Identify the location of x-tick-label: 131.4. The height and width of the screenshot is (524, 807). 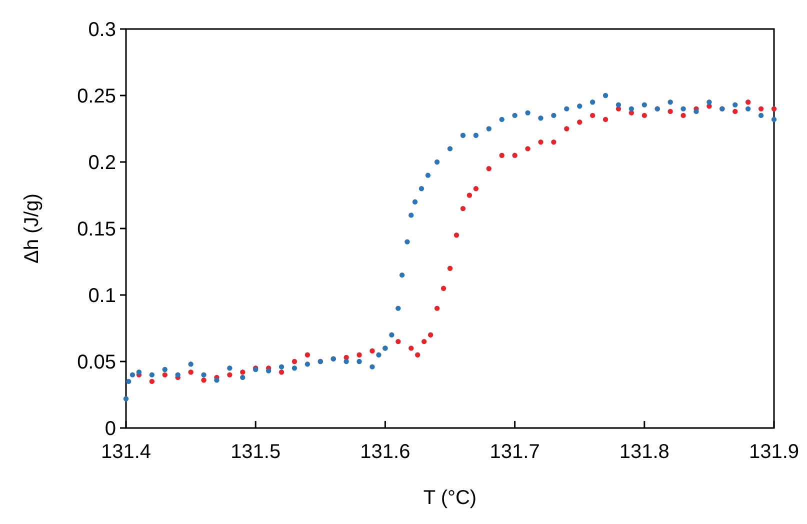
(126, 452).